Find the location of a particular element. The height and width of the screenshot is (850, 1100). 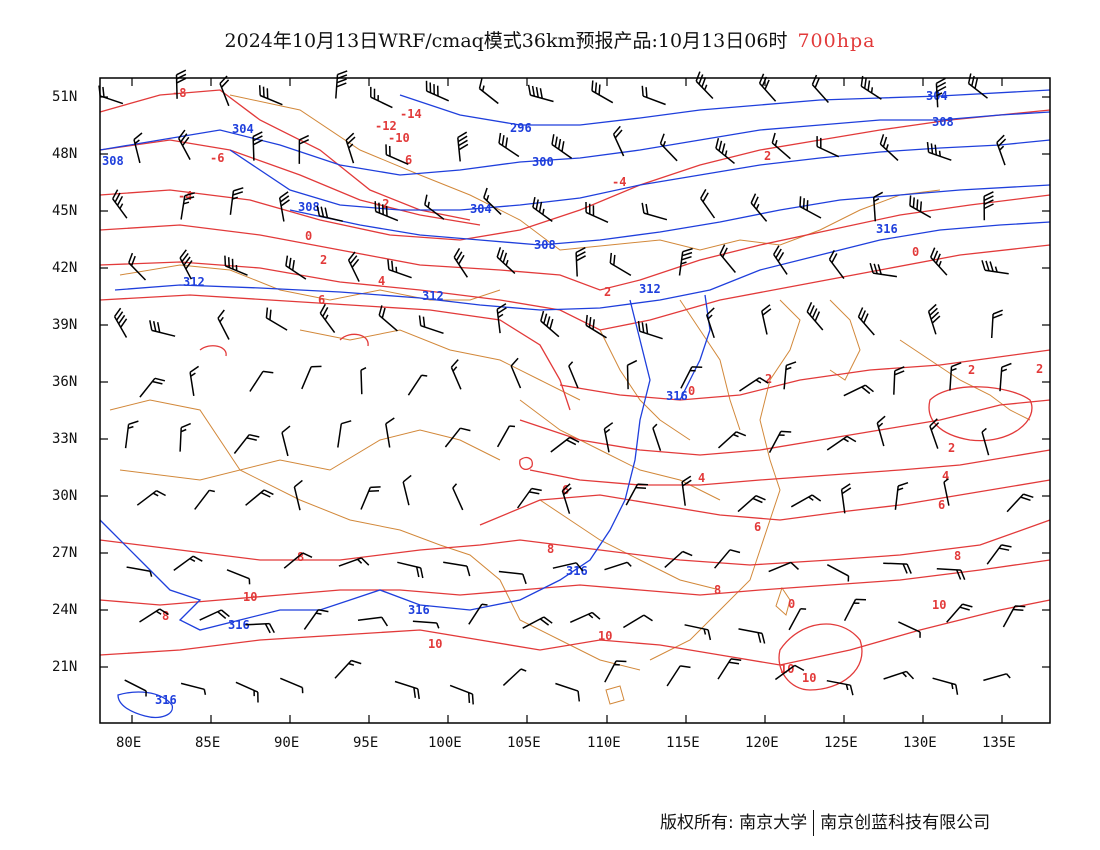

y-tick-label: 42N is located at coordinates (64, 268).